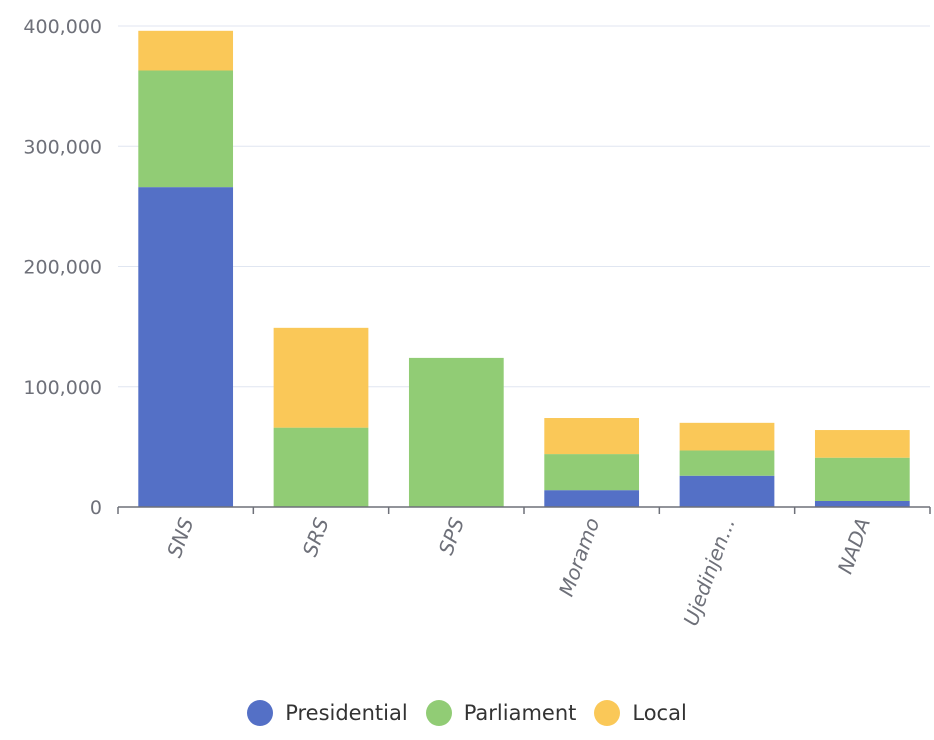 The image size is (934, 740). I want to click on legend-item-parliament: Parliament, so click(501, 713).